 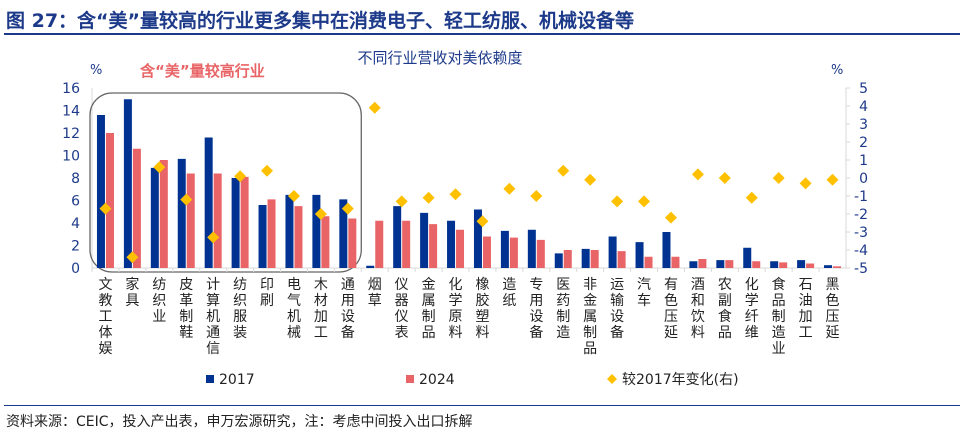 I want to click on x-axis-category-label: 木材加工, so click(x=321, y=309).